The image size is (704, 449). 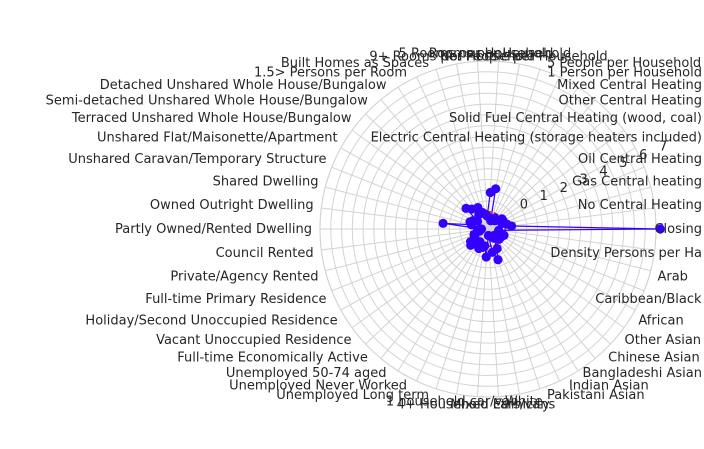 I want to click on category-label: Built Homes as Spaces, so click(x=355, y=63).